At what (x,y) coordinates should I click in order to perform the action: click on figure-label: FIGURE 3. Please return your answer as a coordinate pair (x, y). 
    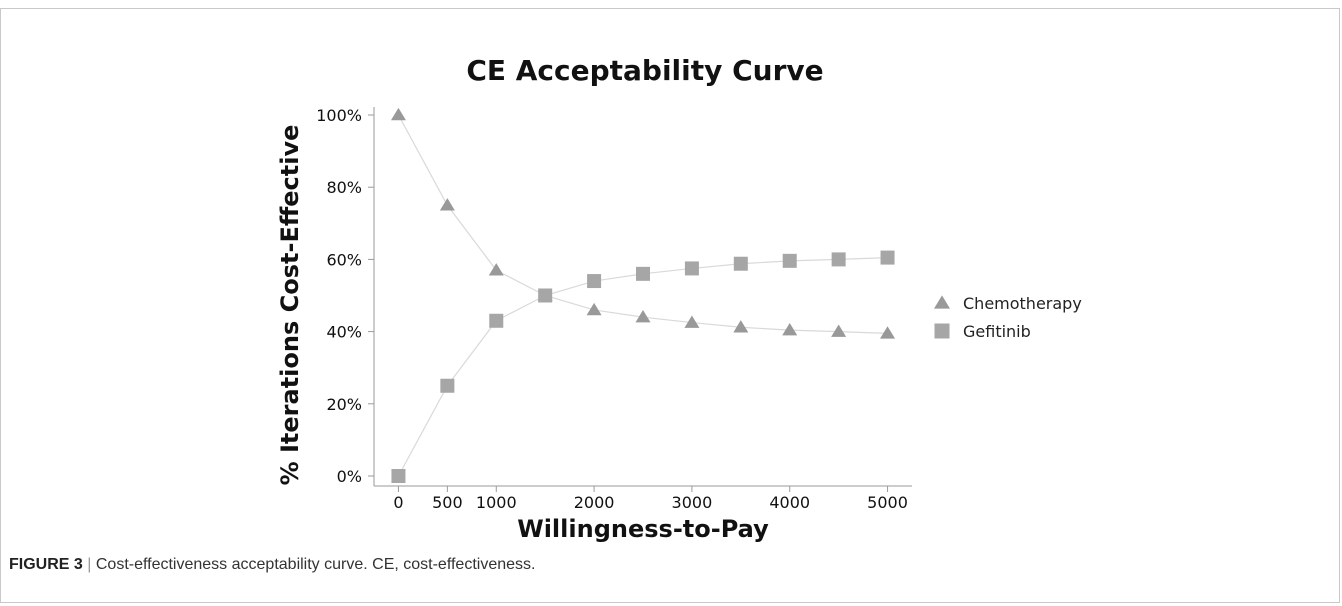
    Looking at the image, I should click on (46, 564).